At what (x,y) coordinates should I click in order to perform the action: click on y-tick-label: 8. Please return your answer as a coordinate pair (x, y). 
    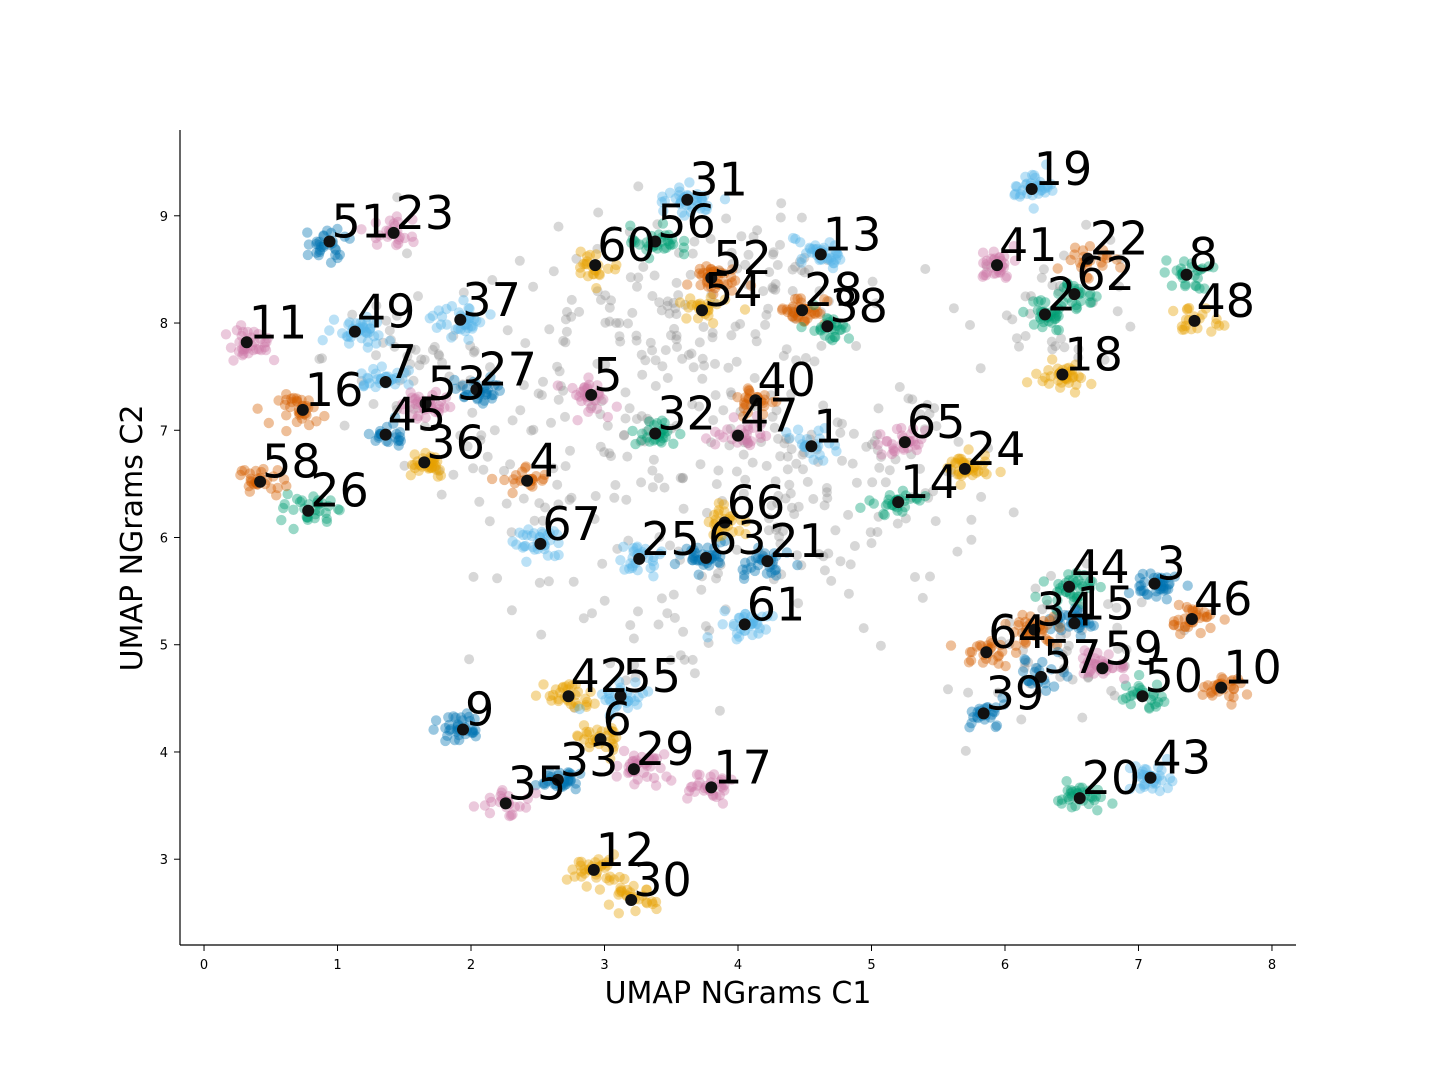
    Looking at the image, I should click on (164, 324).